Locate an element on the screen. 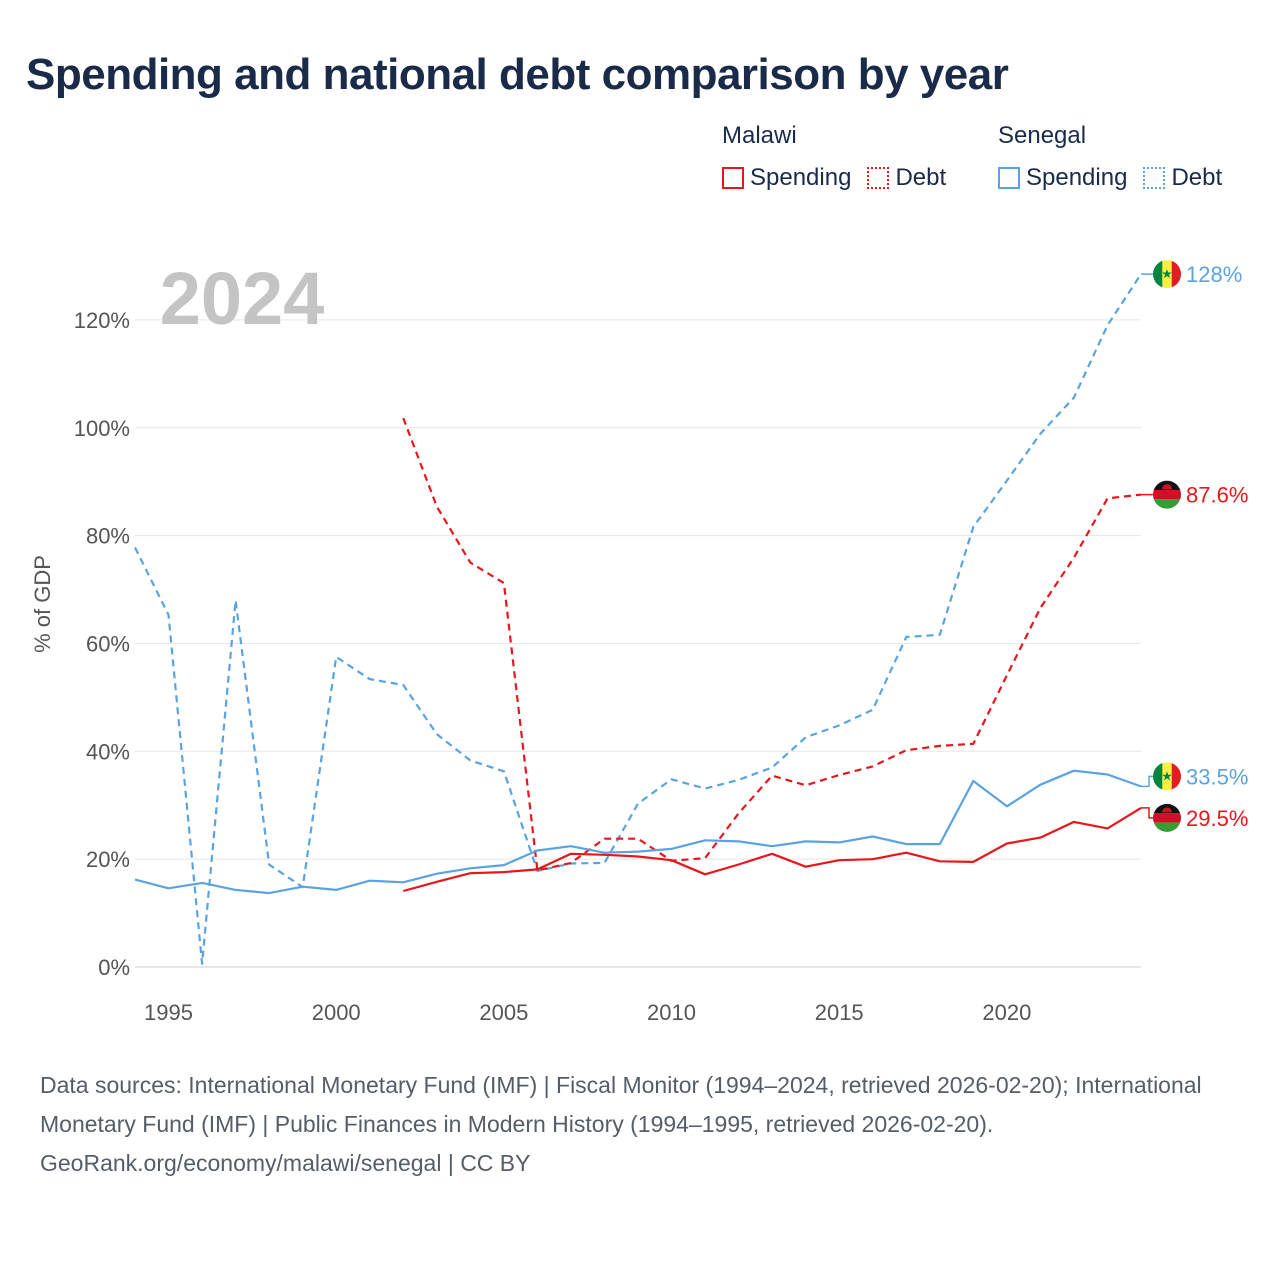 Image resolution: width=1280 pixels, height=1280 pixels. x-tick-label: 2010 is located at coordinates (671, 1012).